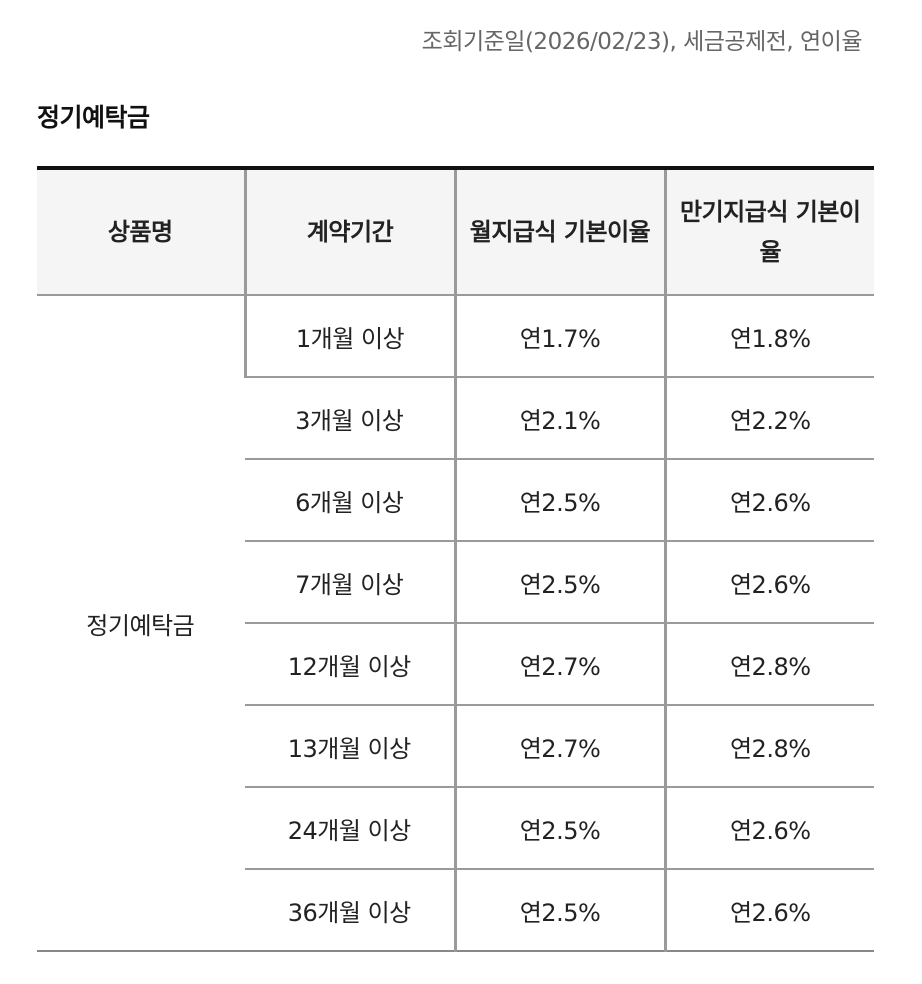 The width and height of the screenshot is (922, 984). I want to click on term-cell: 24개월 이상, so click(350, 828).